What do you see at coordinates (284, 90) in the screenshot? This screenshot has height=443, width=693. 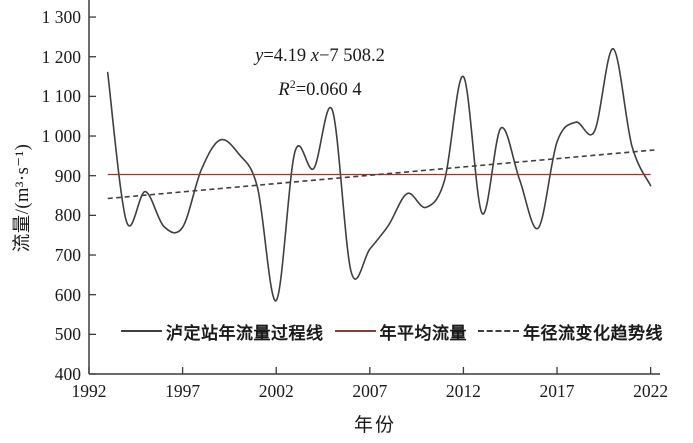 I see `r-symbol: R` at bounding box center [284, 90].